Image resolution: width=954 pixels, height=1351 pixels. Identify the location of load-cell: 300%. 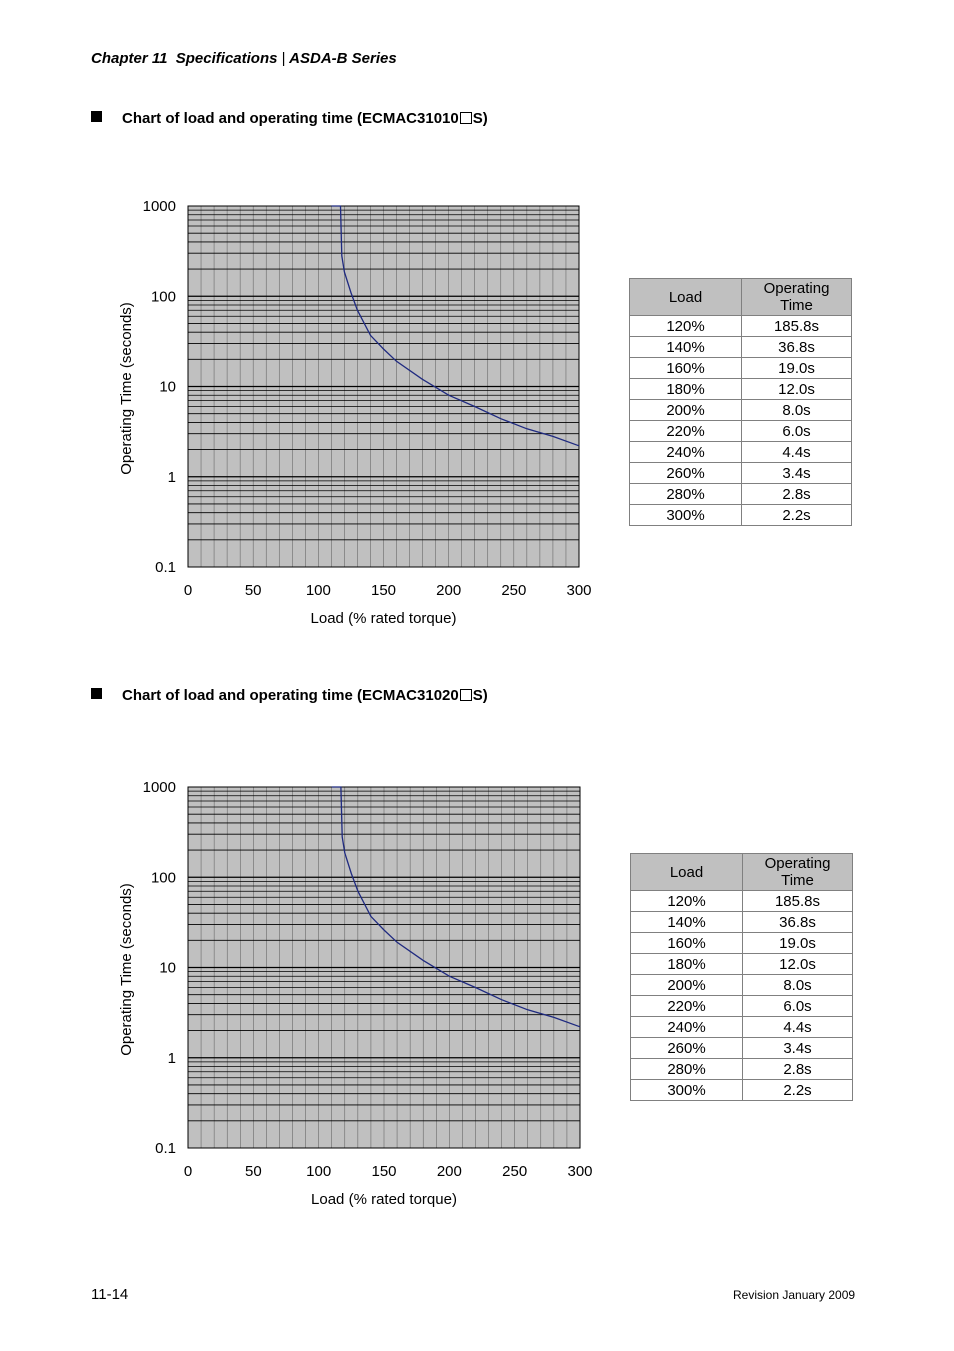
(685, 515).